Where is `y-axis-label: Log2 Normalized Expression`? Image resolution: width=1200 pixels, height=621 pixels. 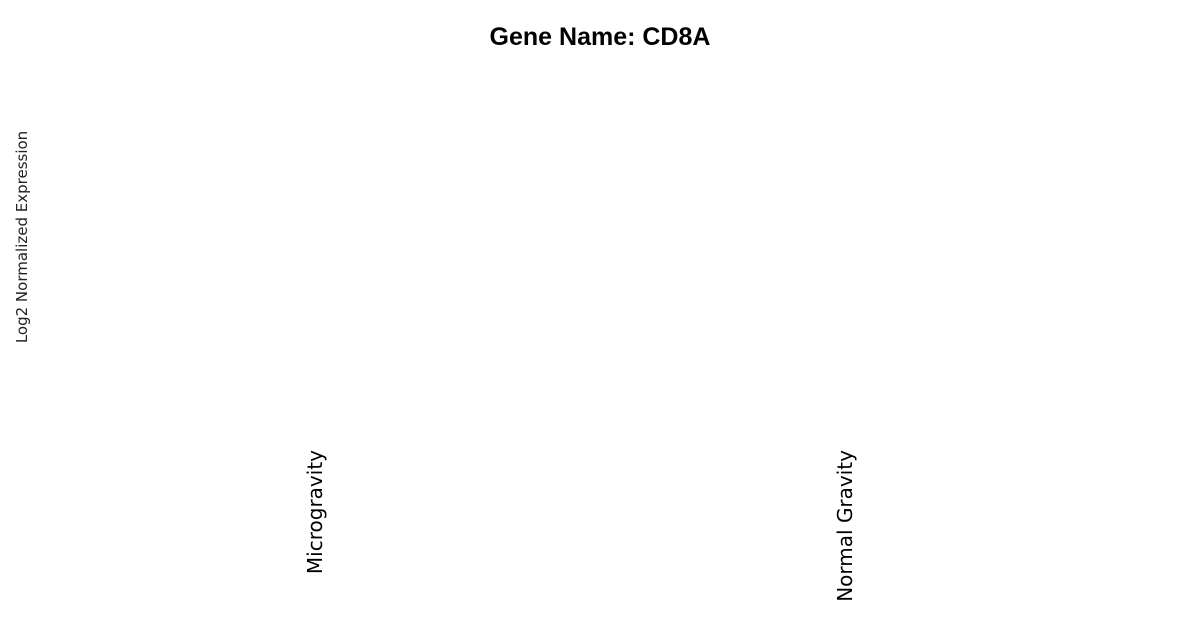
y-axis-label: Log2 Normalized Expression is located at coordinates (22, 237).